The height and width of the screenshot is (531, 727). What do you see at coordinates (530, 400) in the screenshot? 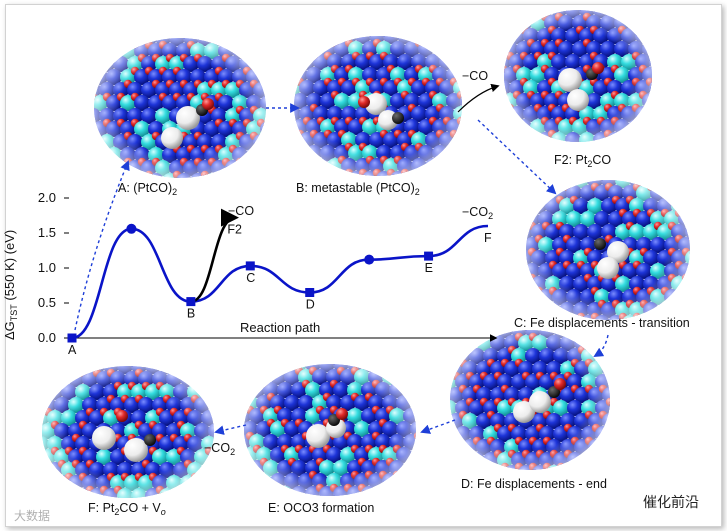
I see `atom-cluster-d` at bounding box center [530, 400].